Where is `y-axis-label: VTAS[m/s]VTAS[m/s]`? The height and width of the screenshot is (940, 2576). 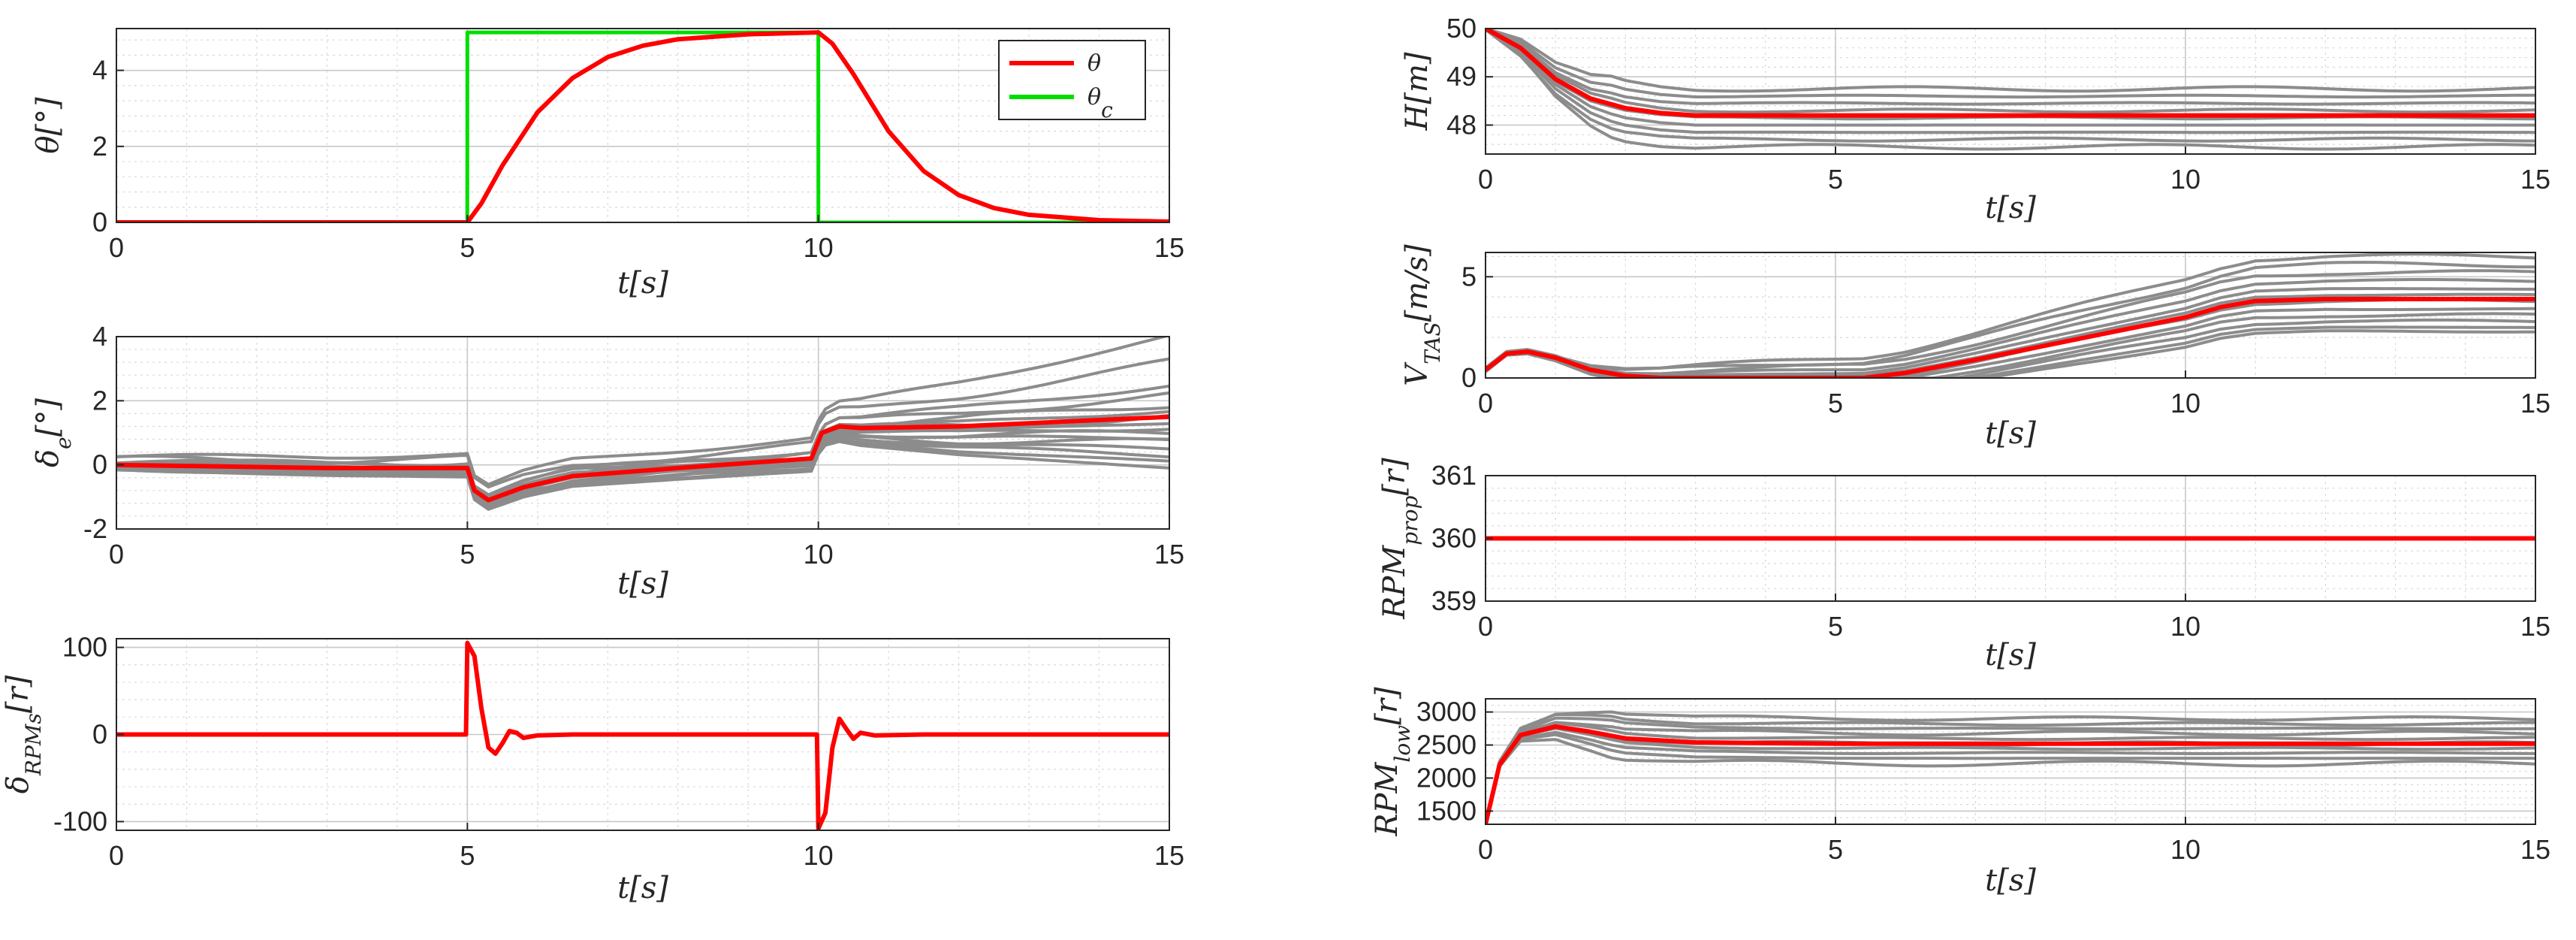 y-axis-label: VTAS[m/s]VTAS[m/s] is located at coordinates (1422, 315).